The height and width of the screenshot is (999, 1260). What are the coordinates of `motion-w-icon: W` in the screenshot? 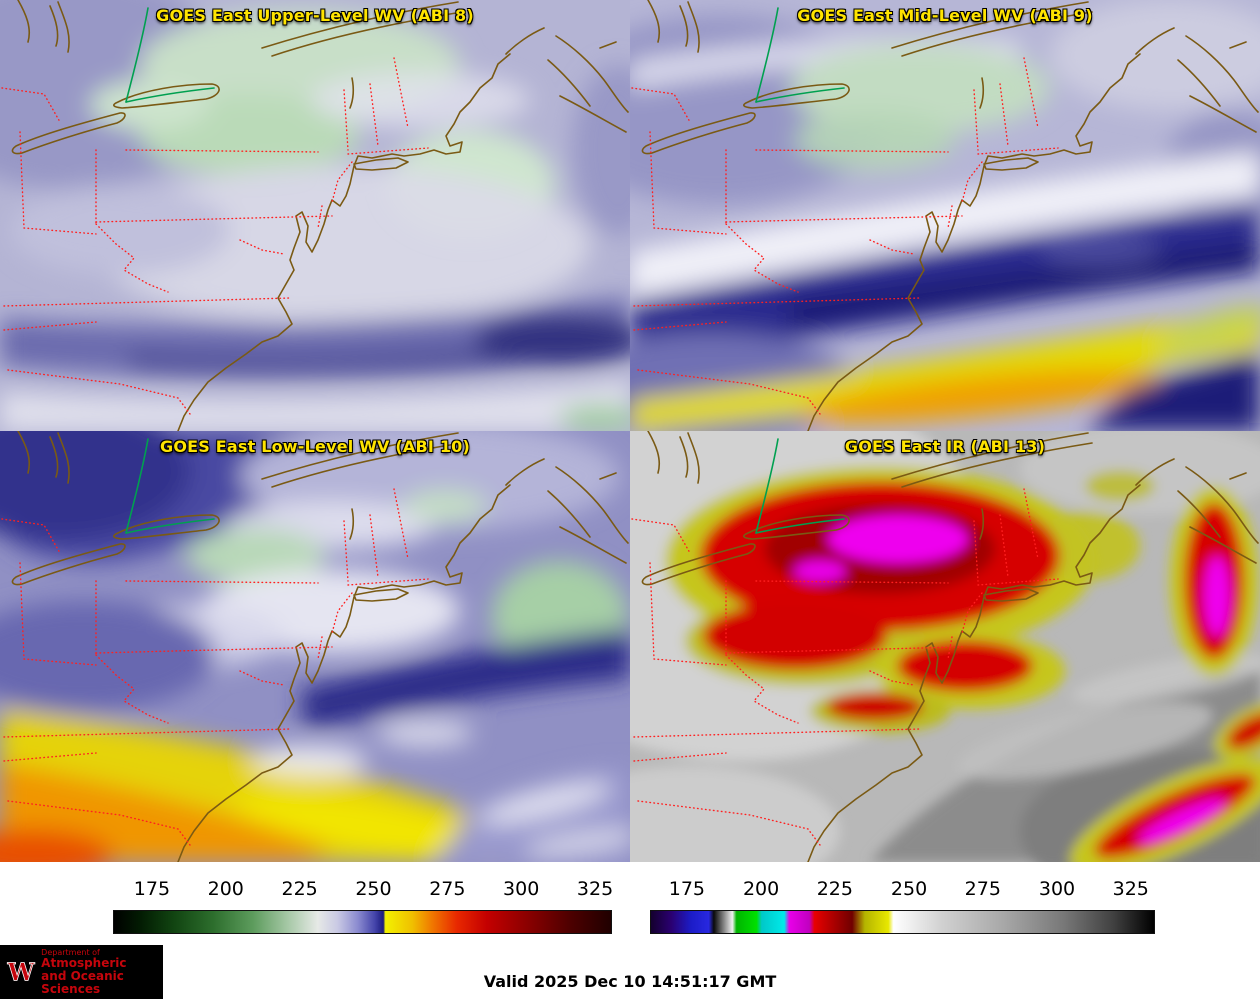 It's located at (21, 972).